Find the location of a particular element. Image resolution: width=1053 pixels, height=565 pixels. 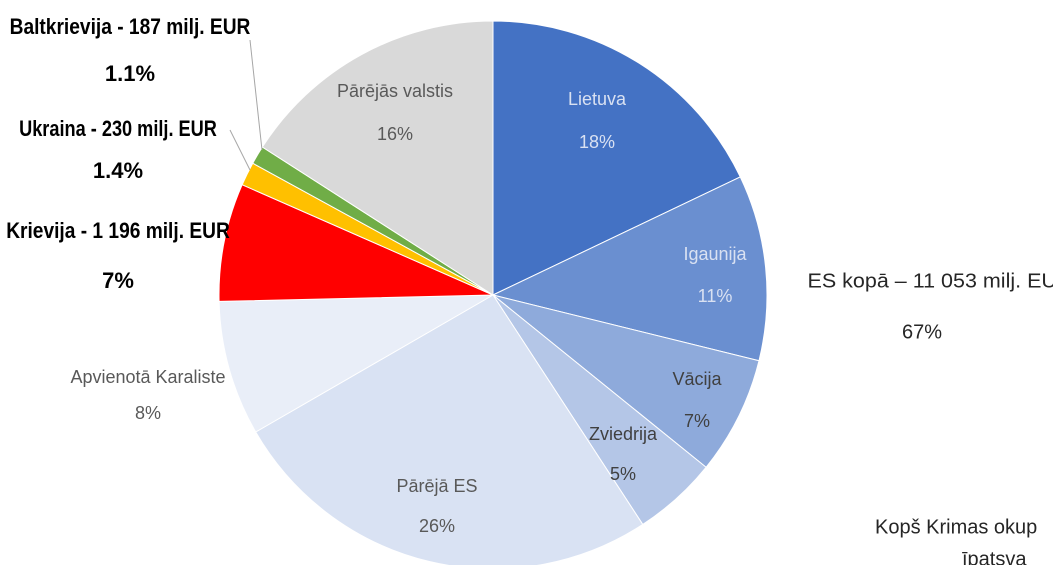

slice-label: Krievija - 1 196 milj. EUR is located at coordinates (118, 230).